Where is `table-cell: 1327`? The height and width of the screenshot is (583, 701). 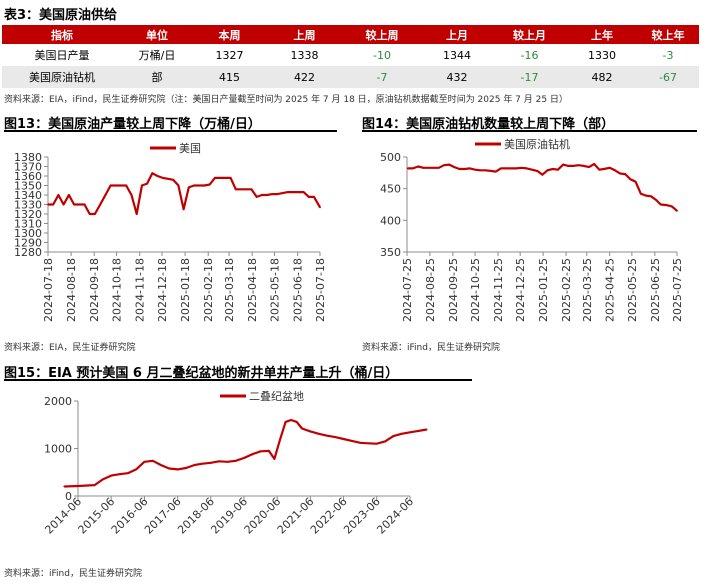
table-cell: 1327 is located at coordinates (229, 55).